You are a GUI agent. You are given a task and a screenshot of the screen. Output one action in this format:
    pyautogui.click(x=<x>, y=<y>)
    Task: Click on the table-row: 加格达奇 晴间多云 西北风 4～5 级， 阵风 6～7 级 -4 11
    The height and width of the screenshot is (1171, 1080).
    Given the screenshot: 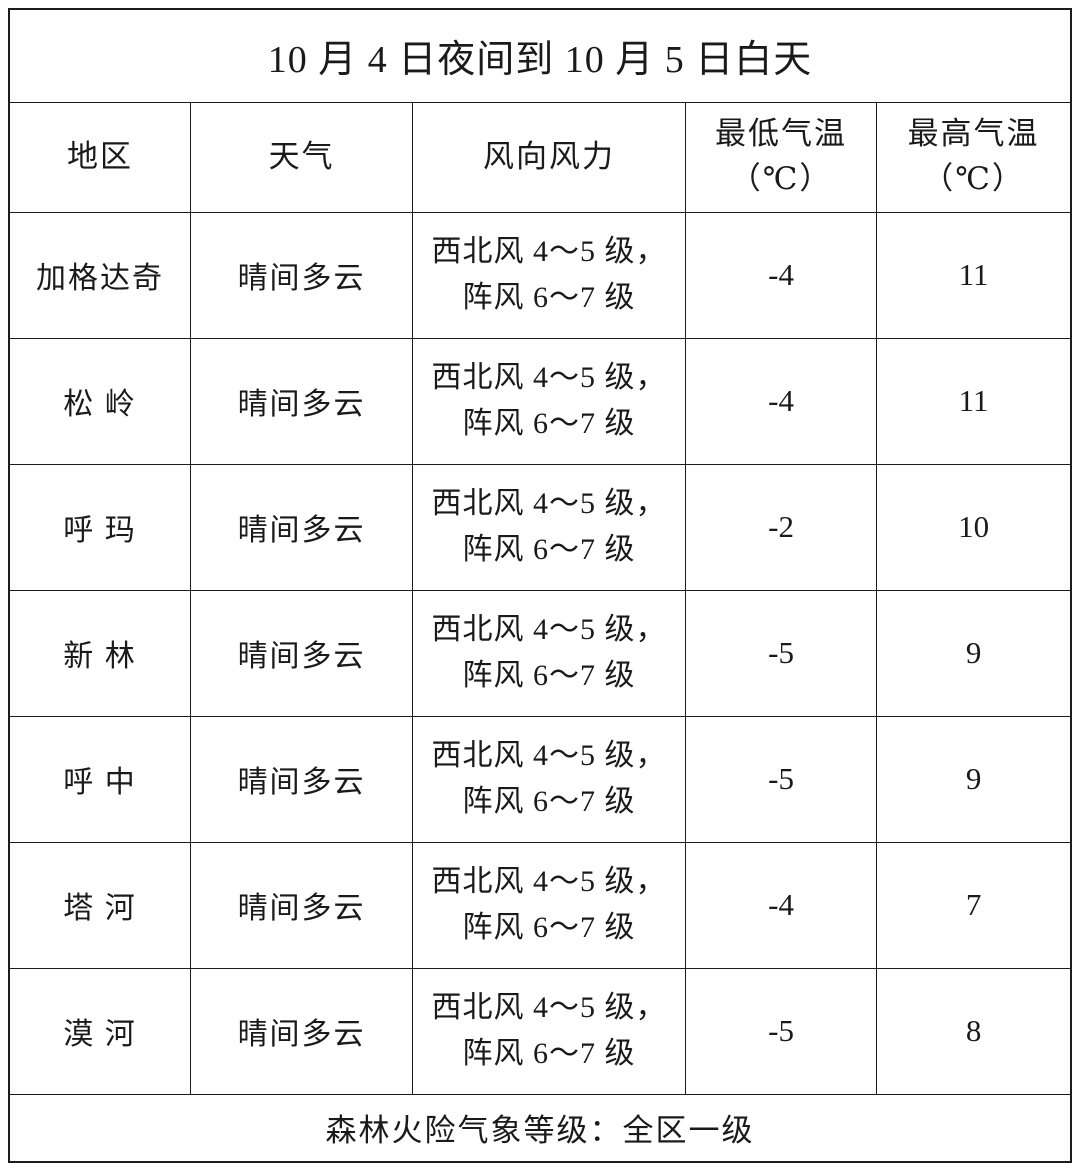 What is the action you would take?
    pyautogui.click(x=540, y=275)
    